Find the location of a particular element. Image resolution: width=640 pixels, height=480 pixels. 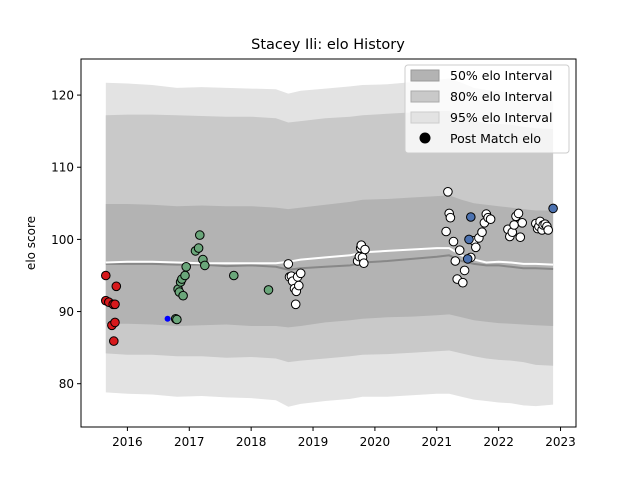

legend-label-80: 80% elo Interval is located at coordinates (501, 96).